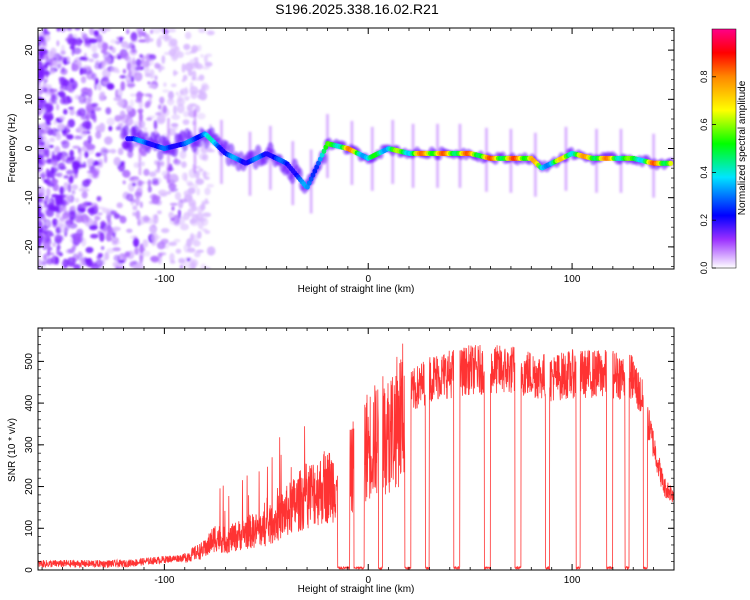 Image resolution: width=750 pixels, height=600 pixels. Describe the element at coordinates (572, 580) in the screenshot. I see `x-tick-label: 100` at that location.